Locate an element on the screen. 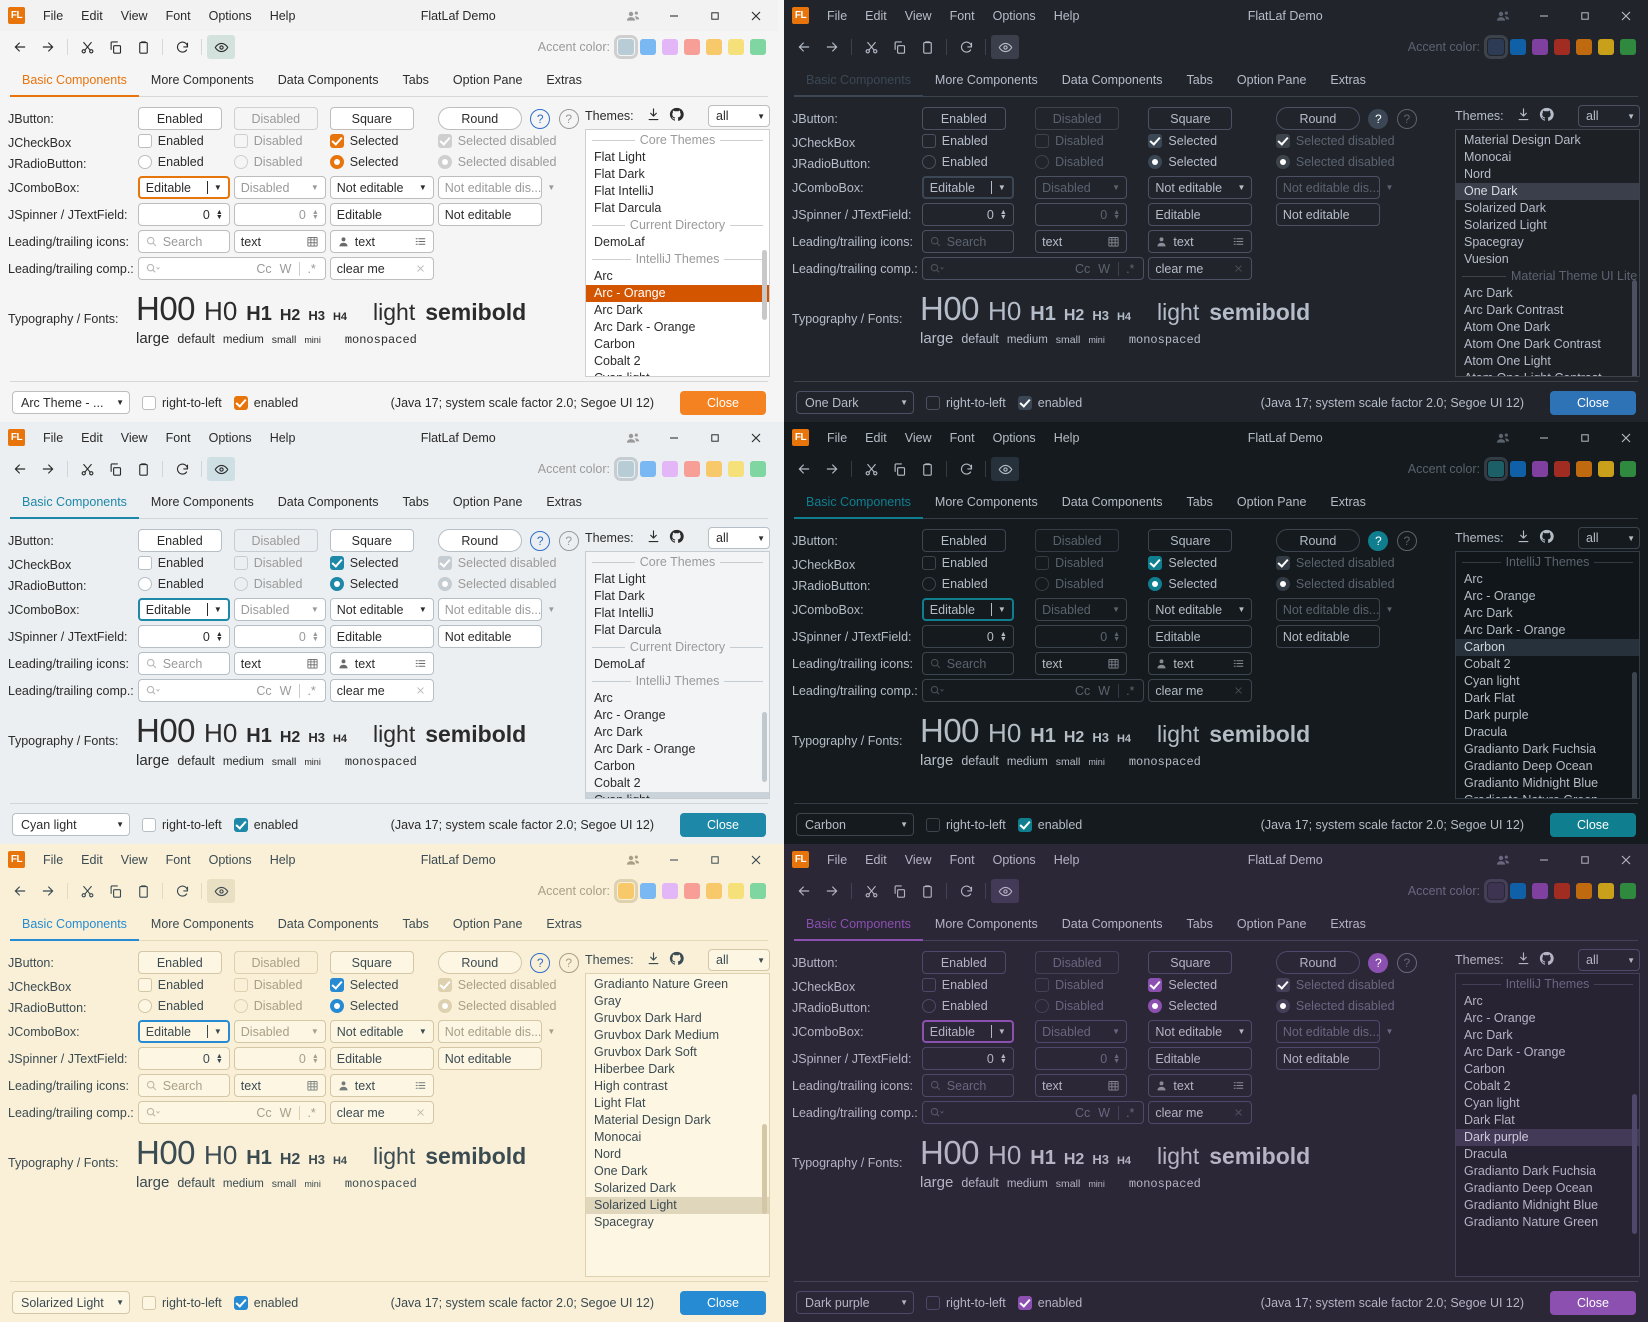 This screenshot has height=1322, width=1648. users-icon is located at coordinates (632, 437).